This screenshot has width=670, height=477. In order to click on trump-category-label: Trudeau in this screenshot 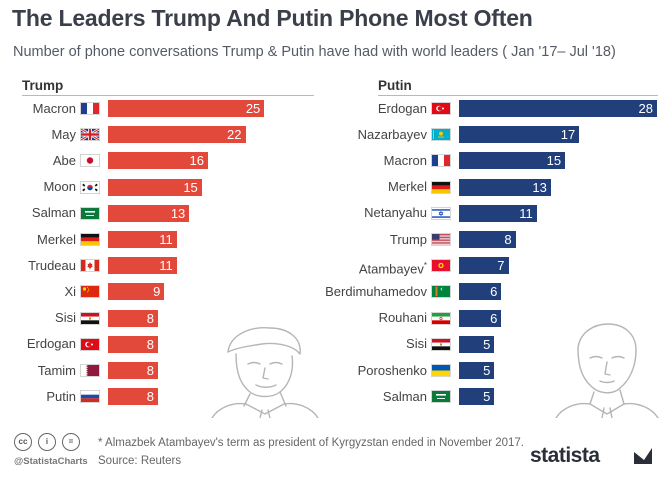, I will do `click(52, 265)`.